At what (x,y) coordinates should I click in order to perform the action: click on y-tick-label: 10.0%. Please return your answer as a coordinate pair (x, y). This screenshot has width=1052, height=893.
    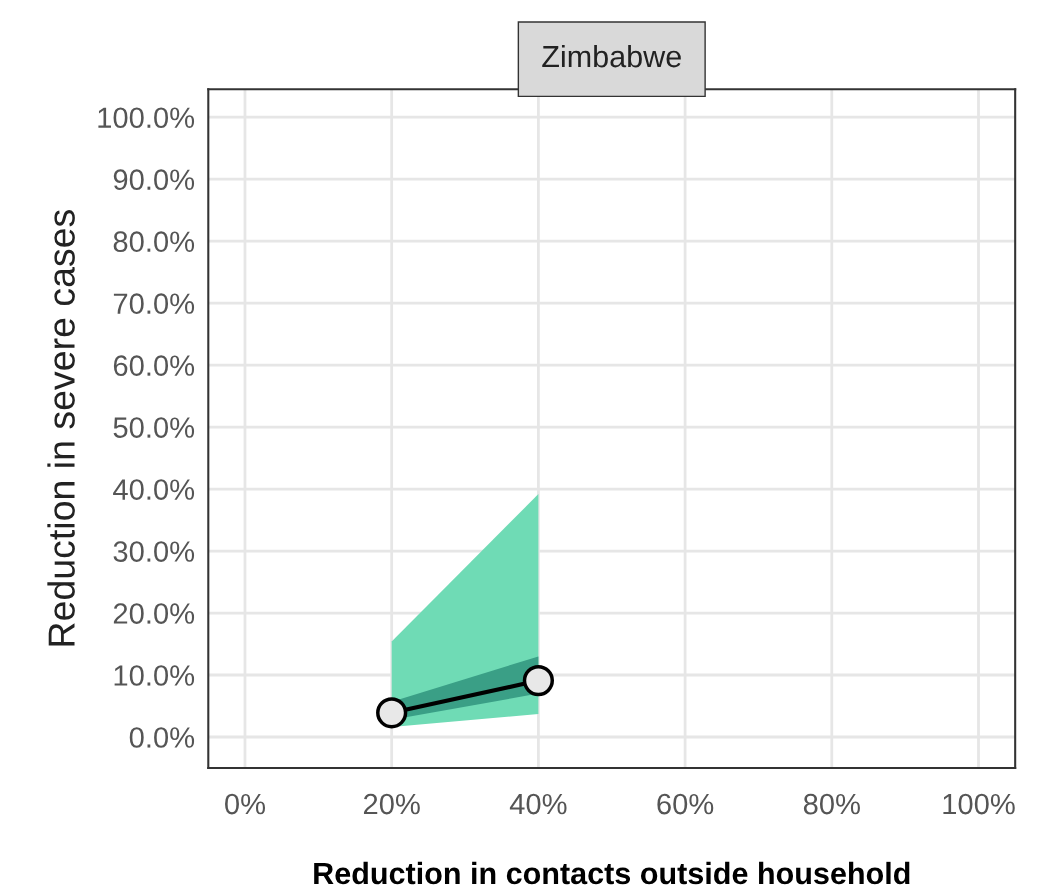
    Looking at the image, I should click on (154, 675).